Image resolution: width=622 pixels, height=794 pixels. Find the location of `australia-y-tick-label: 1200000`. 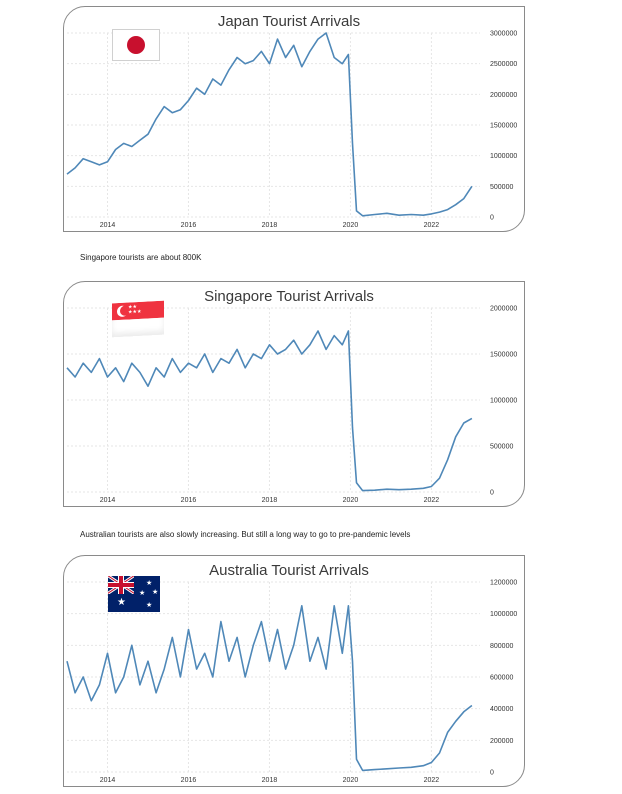

australia-y-tick-label: 1200000 is located at coordinates (503, 583).